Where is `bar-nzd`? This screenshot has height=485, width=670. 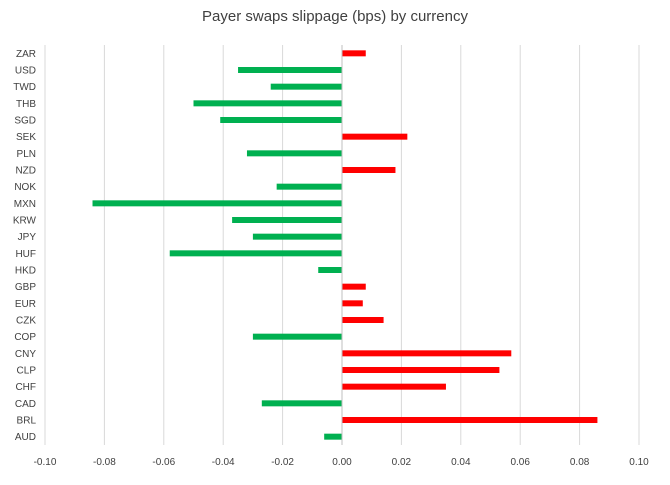
bar-nzd is located at coordinates (369, 170).